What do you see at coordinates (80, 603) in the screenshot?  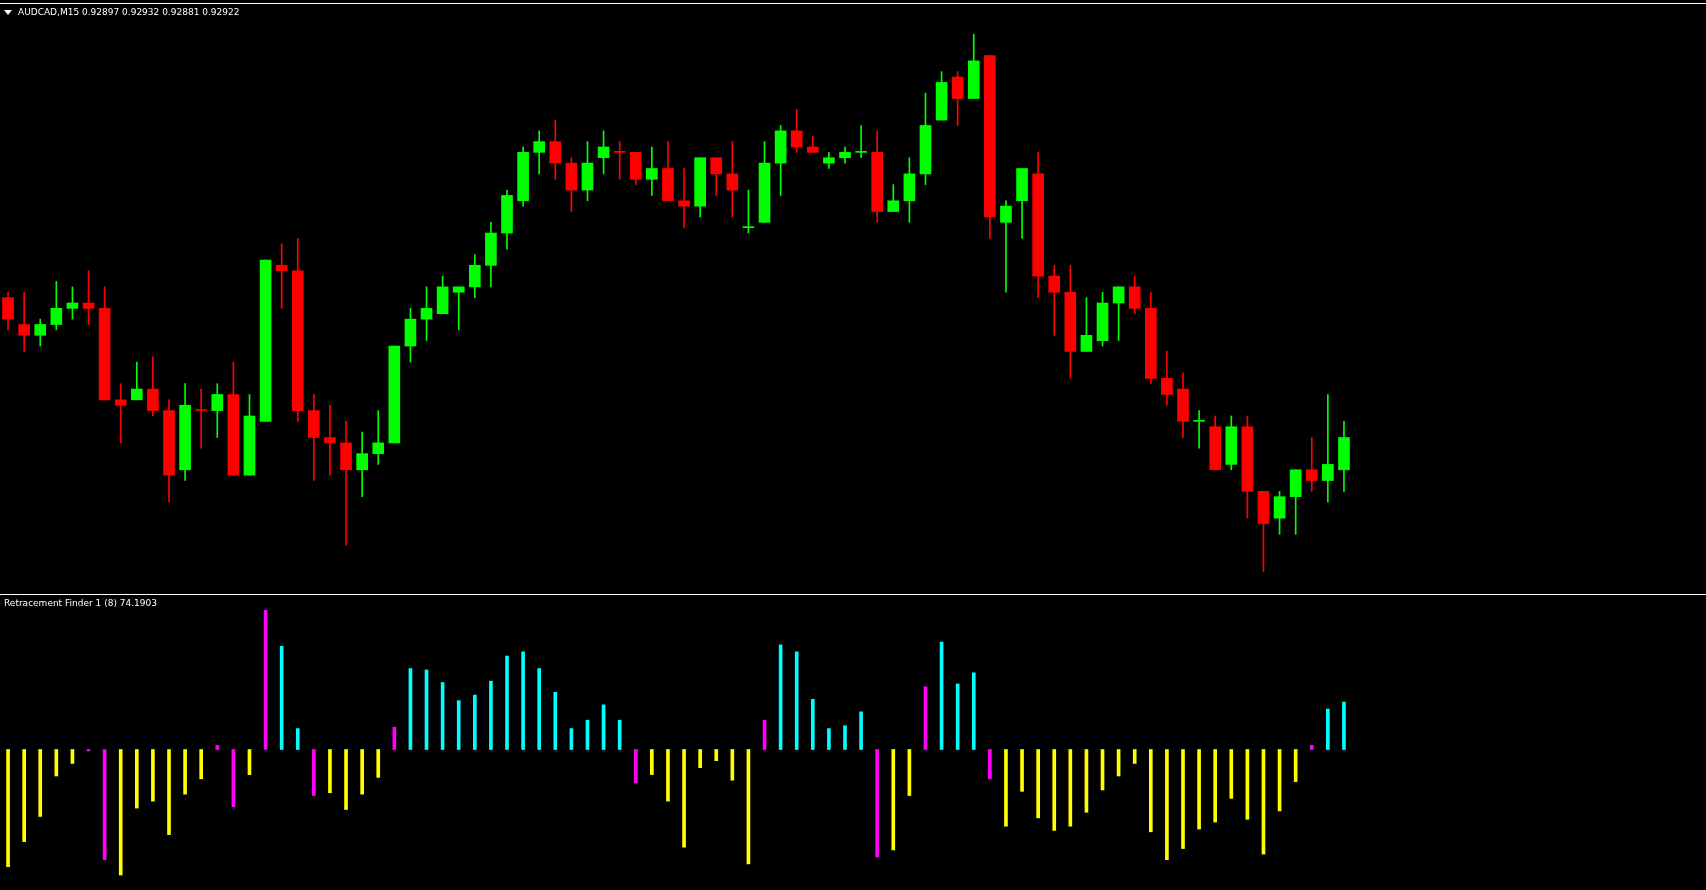 I see `chart-title: Retracement Finder 1 (8) 74.1903` at bounding box center [80, 603].